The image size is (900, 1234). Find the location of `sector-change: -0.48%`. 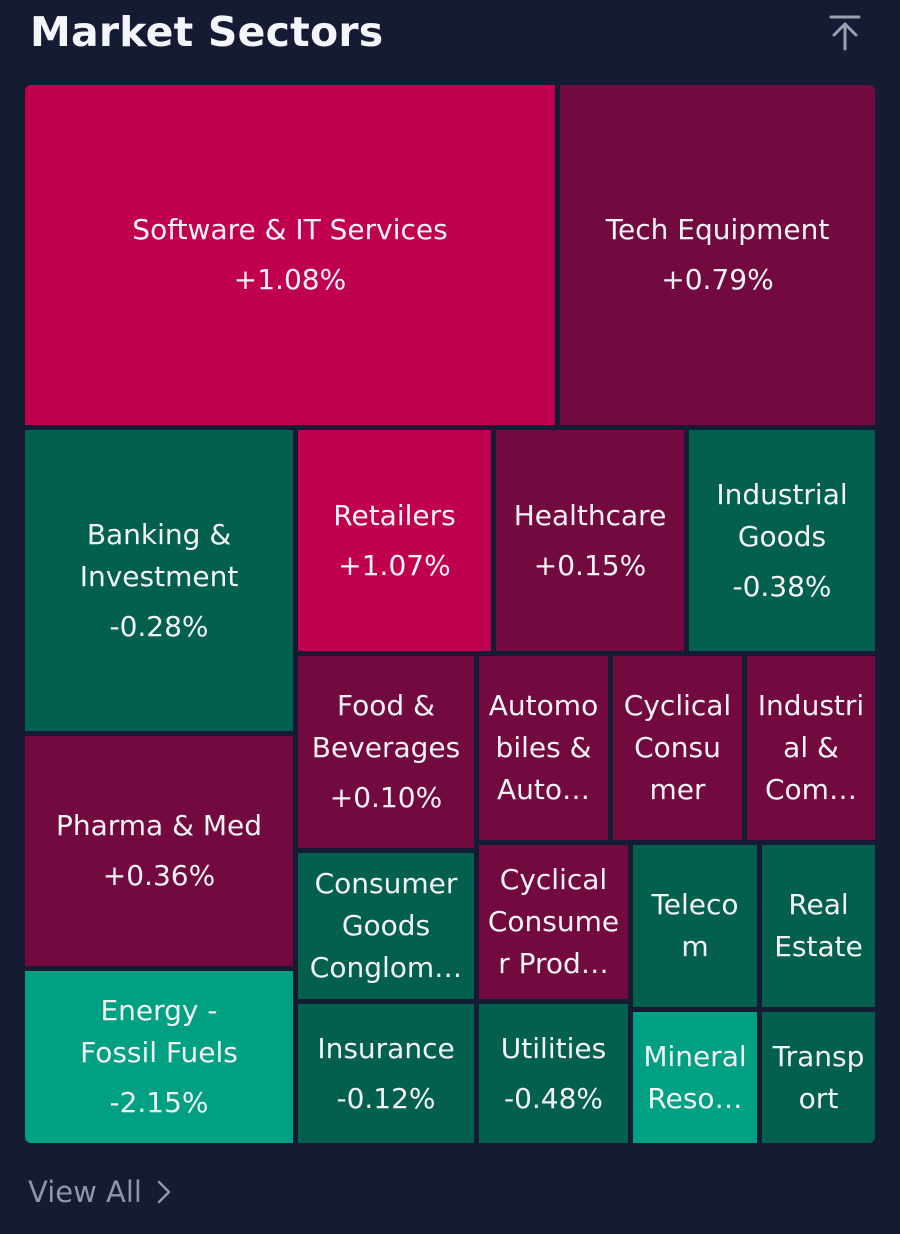

sector-change: -0.48% is located at coordinates (553, 1098).